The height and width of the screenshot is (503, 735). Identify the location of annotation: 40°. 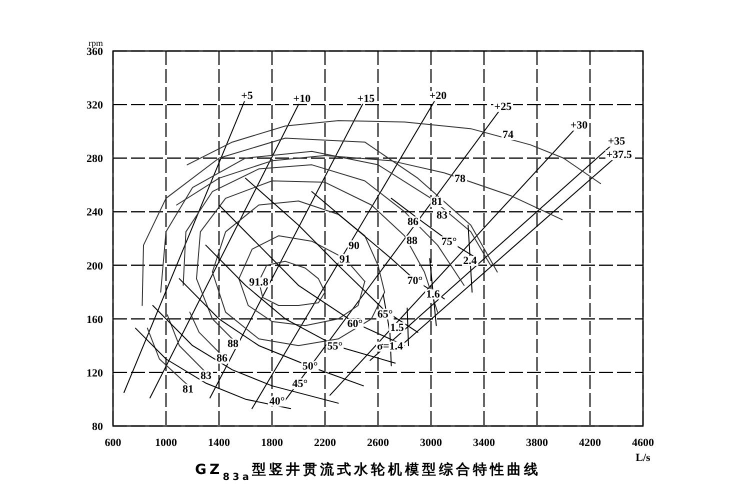
(277, 402).